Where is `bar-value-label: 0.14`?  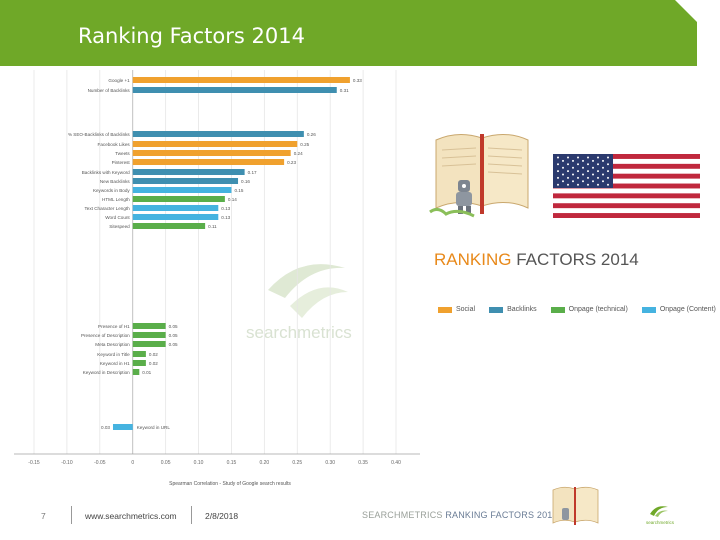
bar-value-label: 0.14 is located at coordinates (232, 199).